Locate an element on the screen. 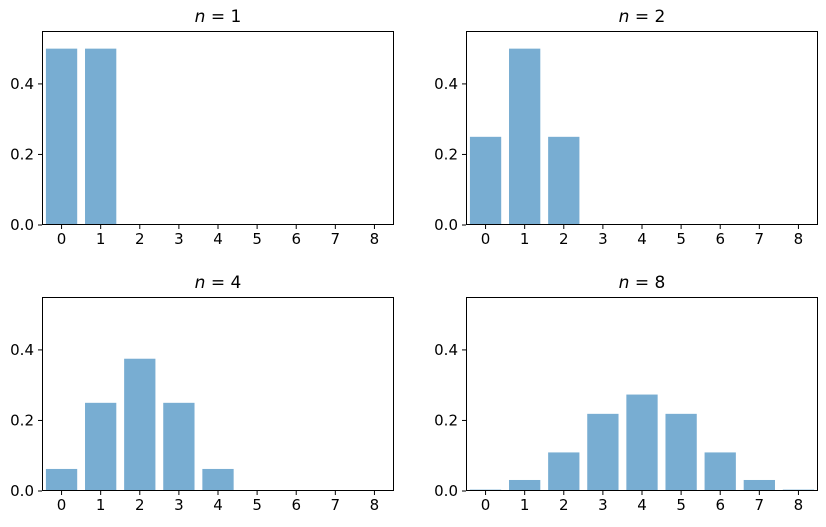 This screenshot has height=527, width=826. title-rest: = 2 is located at coordinates (647, 17).